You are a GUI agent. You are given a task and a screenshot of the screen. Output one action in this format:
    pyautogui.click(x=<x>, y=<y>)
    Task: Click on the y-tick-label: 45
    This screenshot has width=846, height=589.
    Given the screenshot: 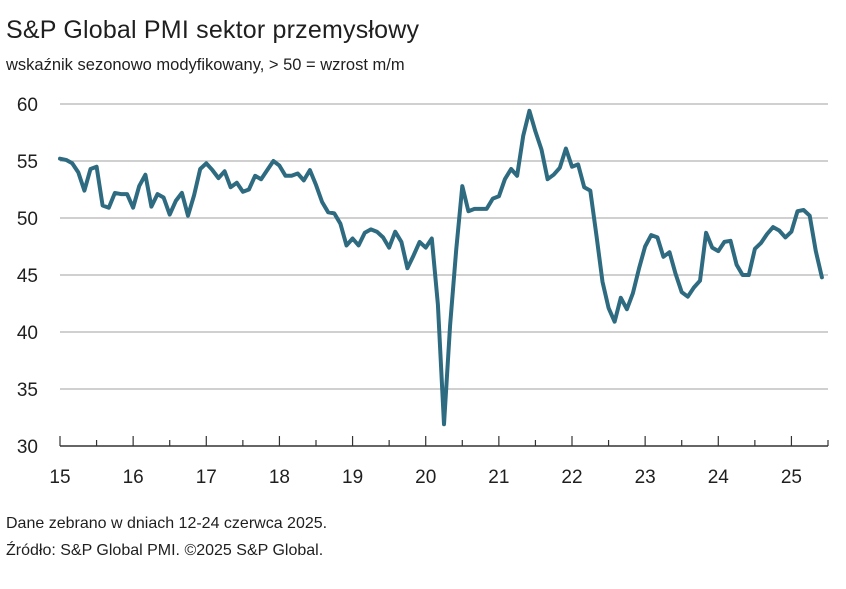 What is the action you would take?
    pyautogui.click(x=27, y=276)
    